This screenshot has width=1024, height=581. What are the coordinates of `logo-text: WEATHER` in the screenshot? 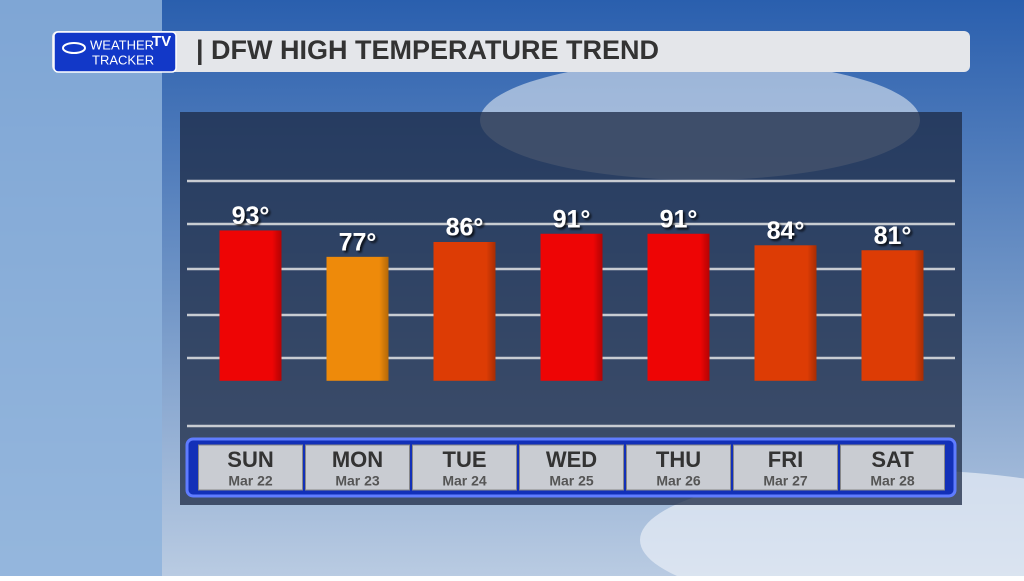 It's located at (122, 44).